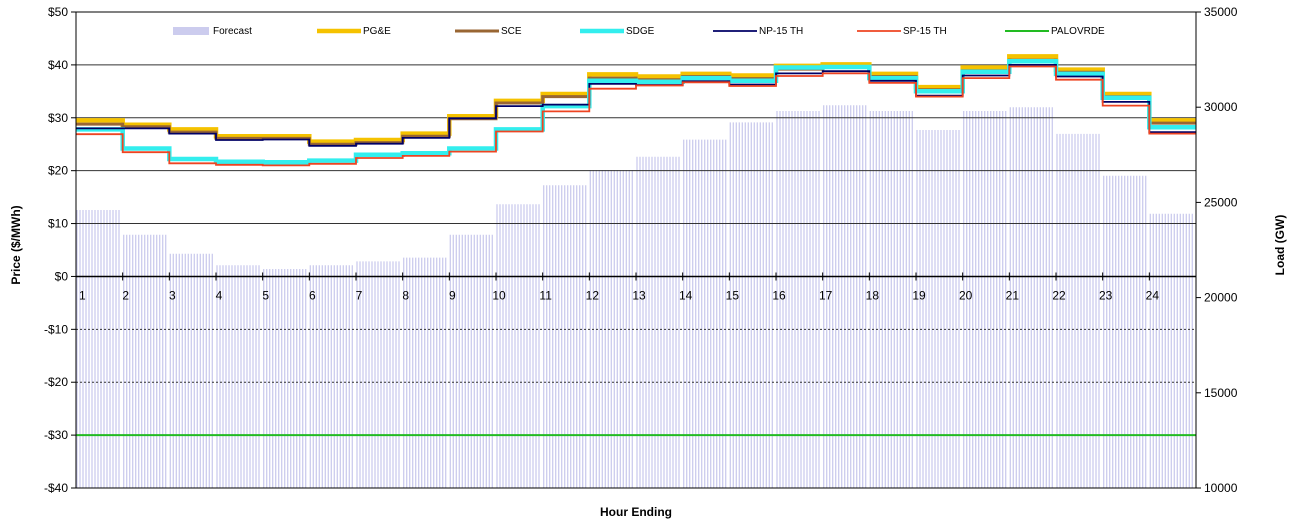 This screenshot has height=523, width=1294. What do you see at coordinates (873, 295) in the screenshot?
I see `x-tick-label: 18` at bounding box center [873, 295].